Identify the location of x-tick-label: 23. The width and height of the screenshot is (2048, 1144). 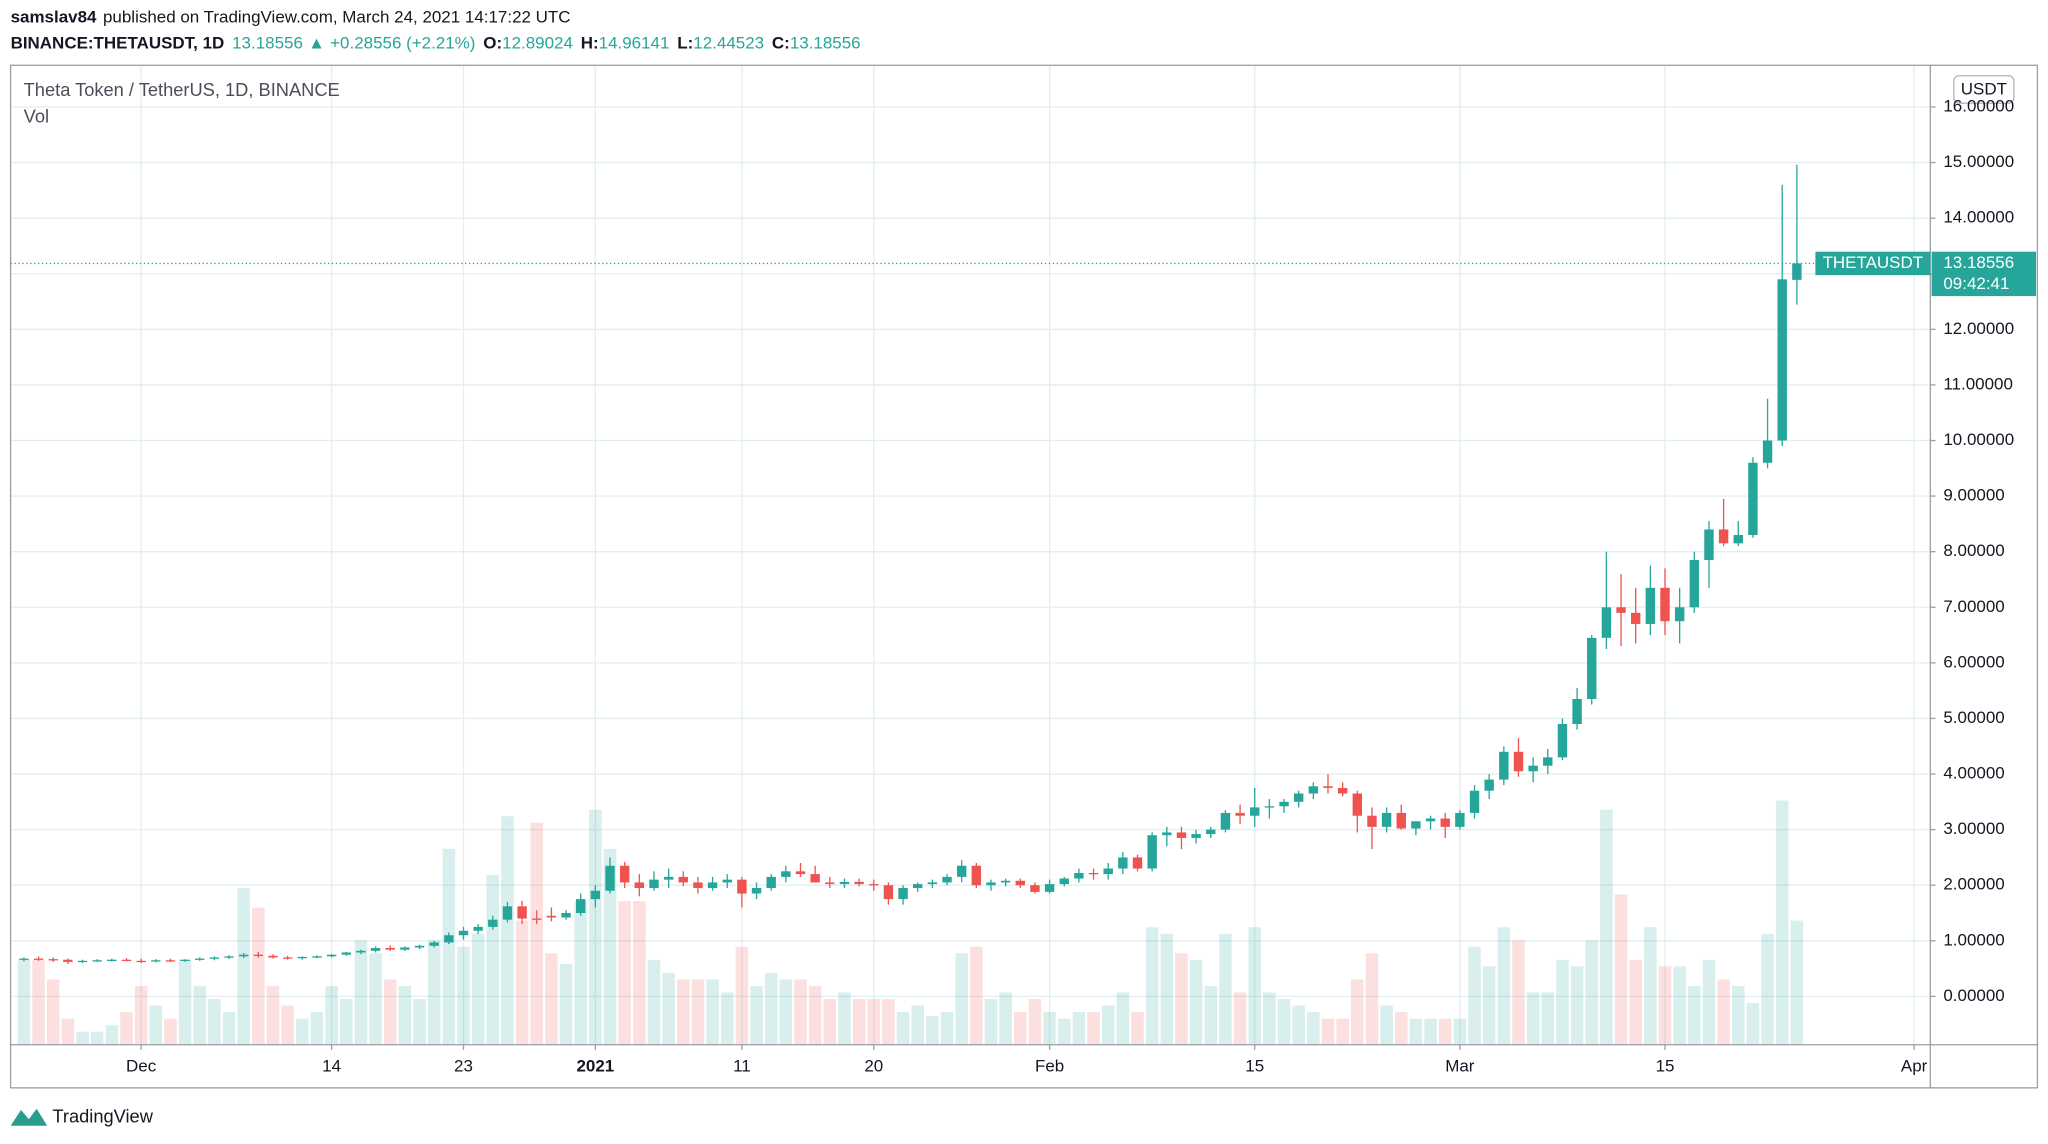
(463, 1065).